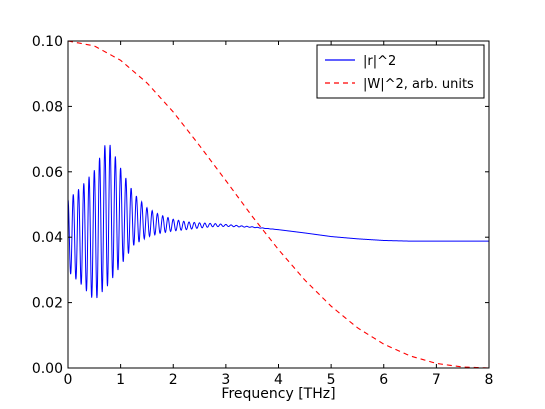 This screenshot has width=545, height=409. What do you see at coordinates (278, 394) in the screenshot?
I see `x-axis-label: Frequency [THz]` at bounding box center [278, 394].